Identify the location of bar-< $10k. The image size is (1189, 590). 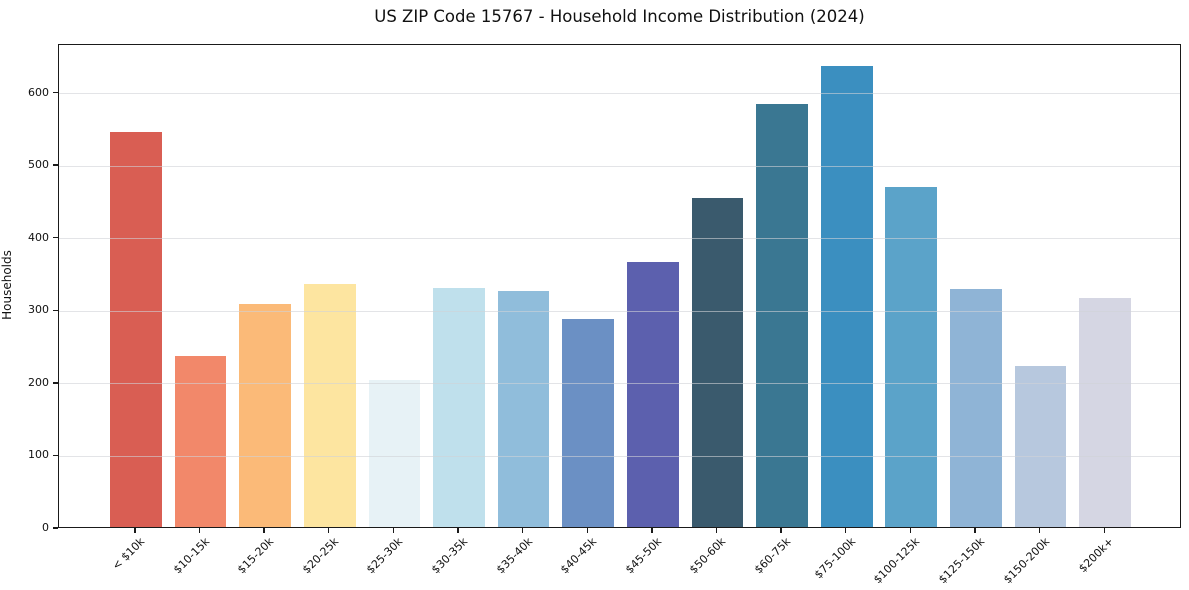
(136, 329).